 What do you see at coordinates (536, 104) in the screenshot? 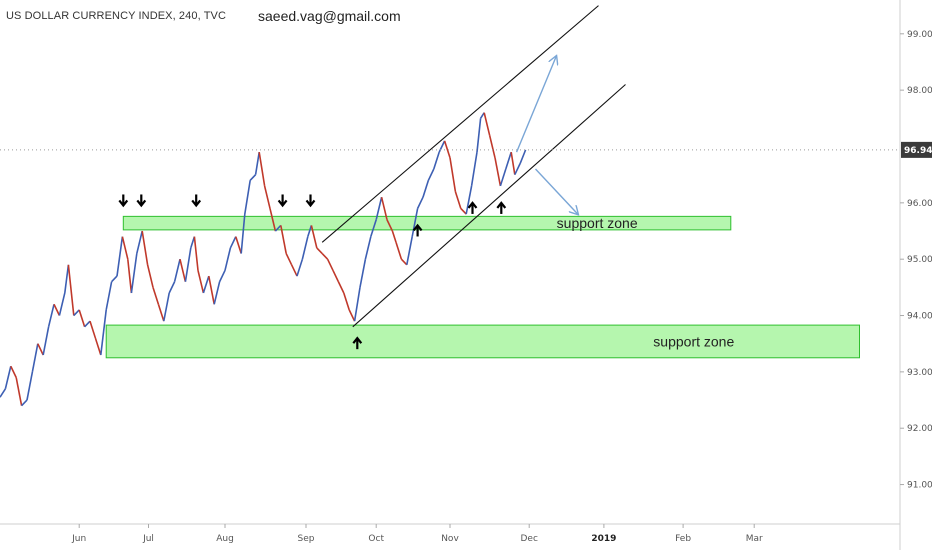
I see `projection-arrow` at bounding box center [536, 104].